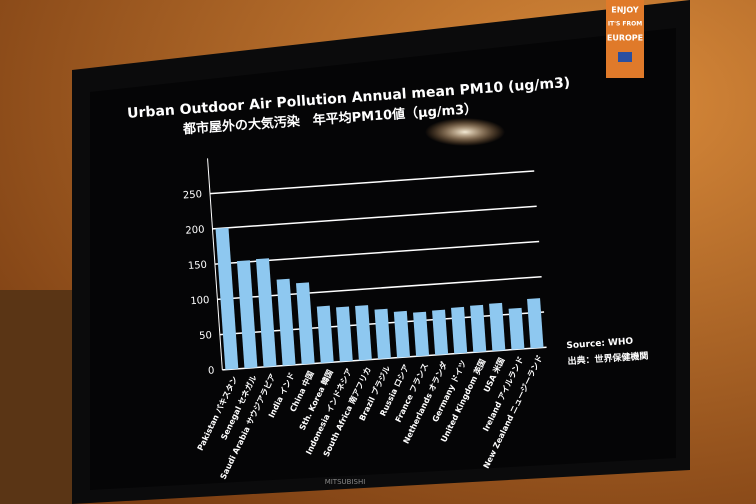 This screenshot has width=756, height=504. Describe the element at coordinates (215, 264) in the screenshot. I see `y-axis` at that location.